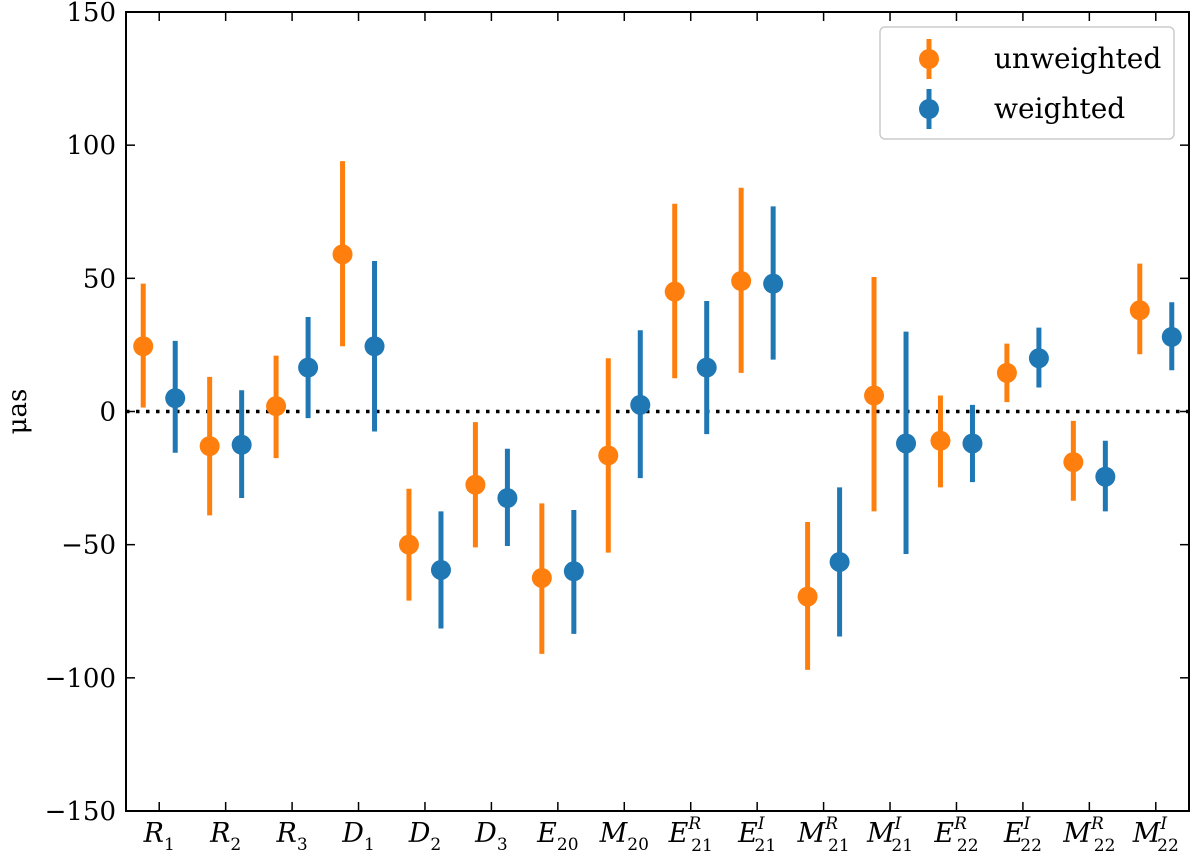 This screenshot has width=1200, height=860. I want to click on y-tick-label: −150, so click(80, 812).